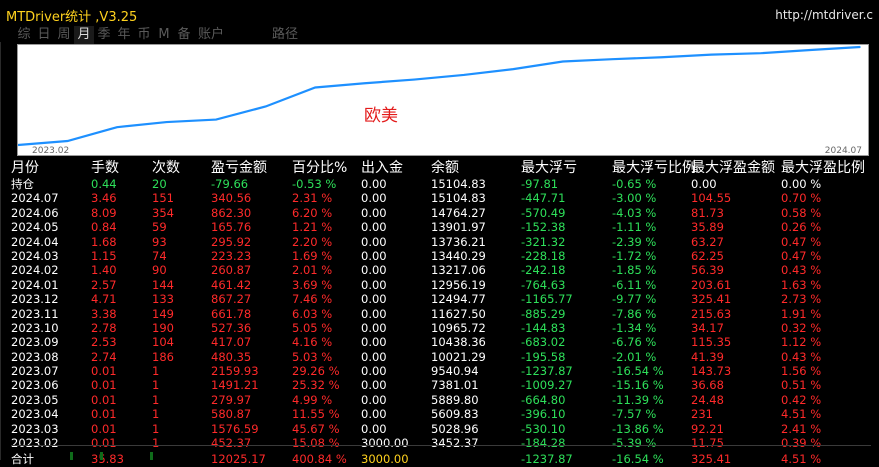 This screenshot has height=467, width=879. Describe the element at coordinates (634, 327) in the screenshot. I see `cell-max_dd_pct: -1.34 %` at that location.